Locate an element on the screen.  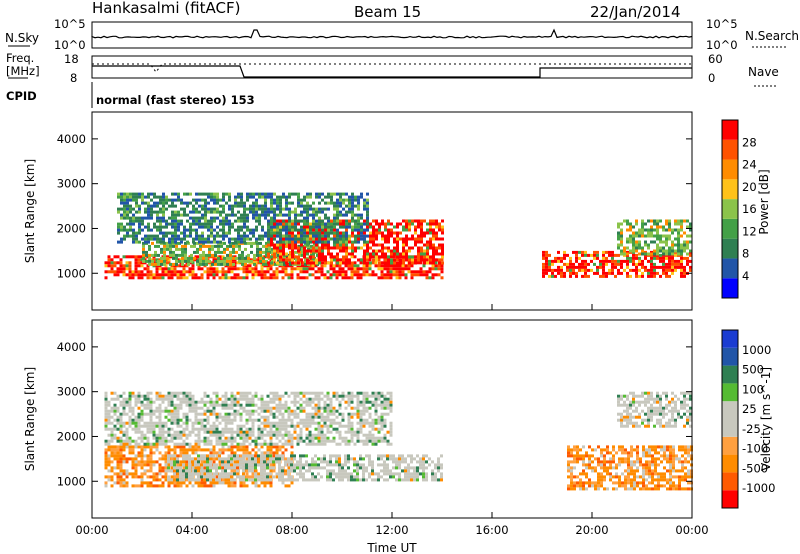
noise-sky-label: N.Sky is located at coordinates (22, 38).